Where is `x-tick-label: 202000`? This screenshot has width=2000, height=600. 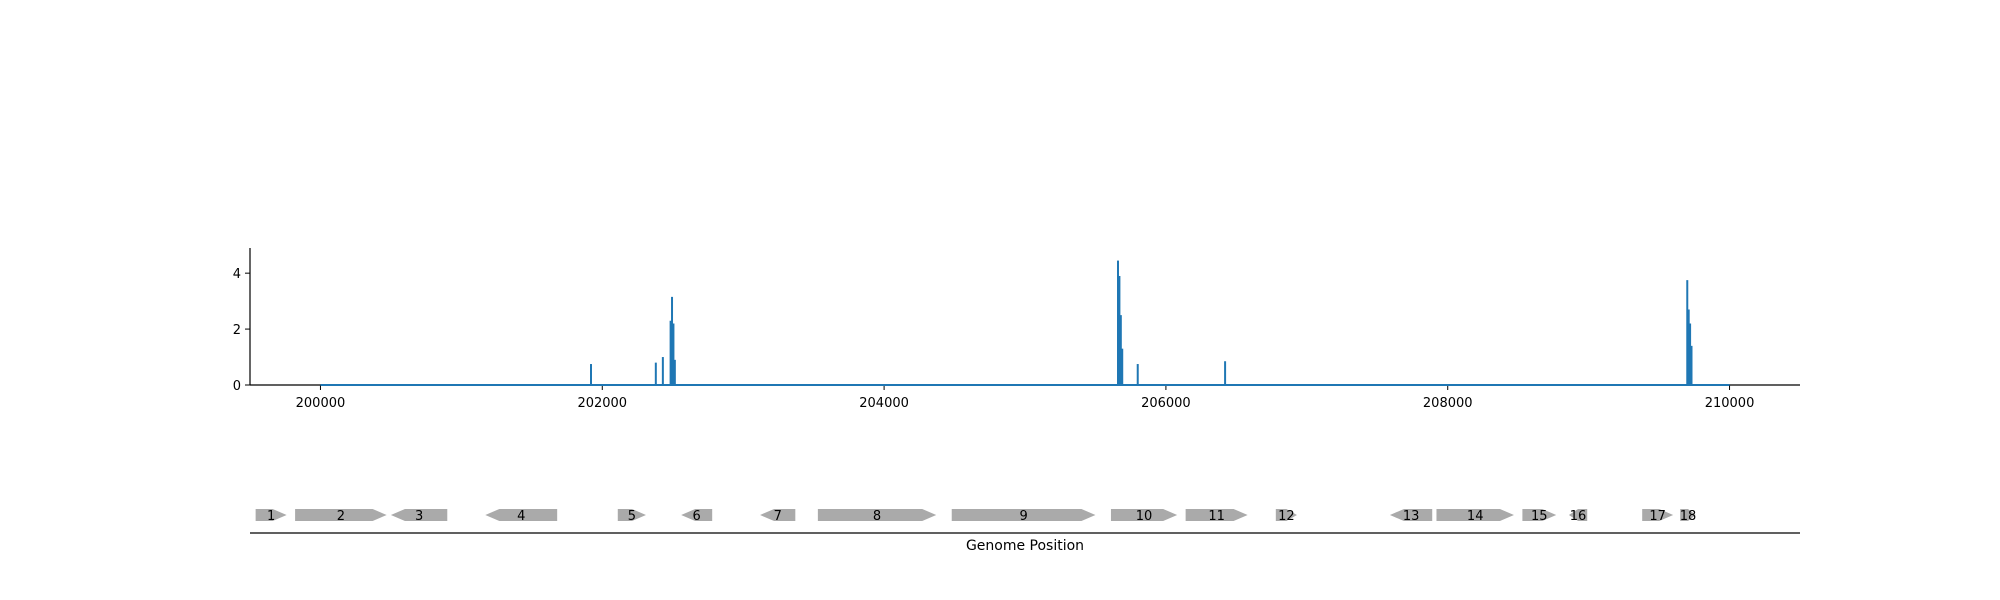
x-tick-label: 202000 is located at coordinates (602, 403).